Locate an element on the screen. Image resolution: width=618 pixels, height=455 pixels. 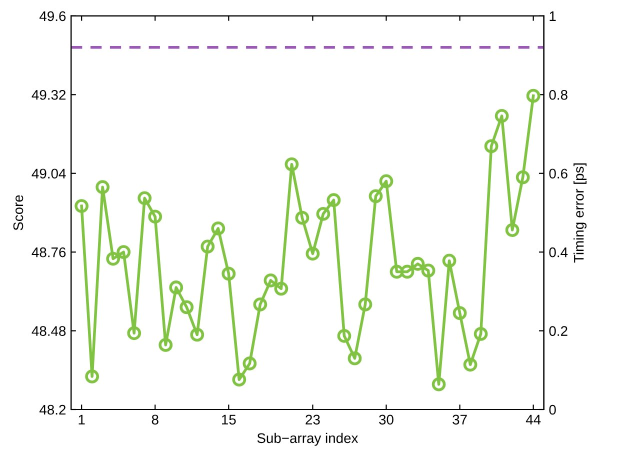
y2-tick-label: 0 is located at coordinates (552, 409).